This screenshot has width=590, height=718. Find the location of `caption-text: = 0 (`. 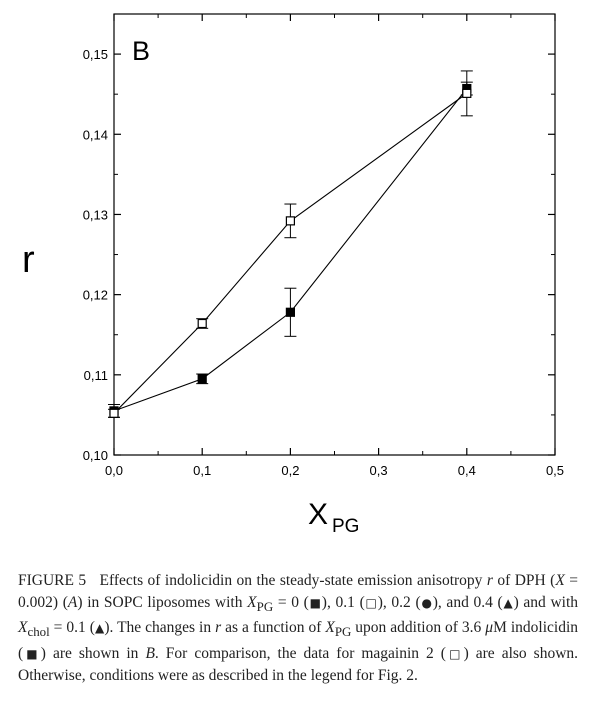

caption-text: = 0 ( is located at coordinates (291, 602).